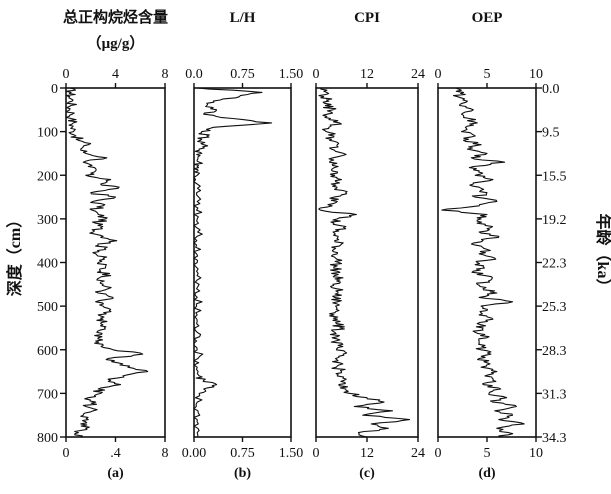 This screenshot has width=611, height=494. What do you see at coordinates (165, 453) in the screenshot?
I see `bottom-tick-label: 8` at bounding box center [165, 453].